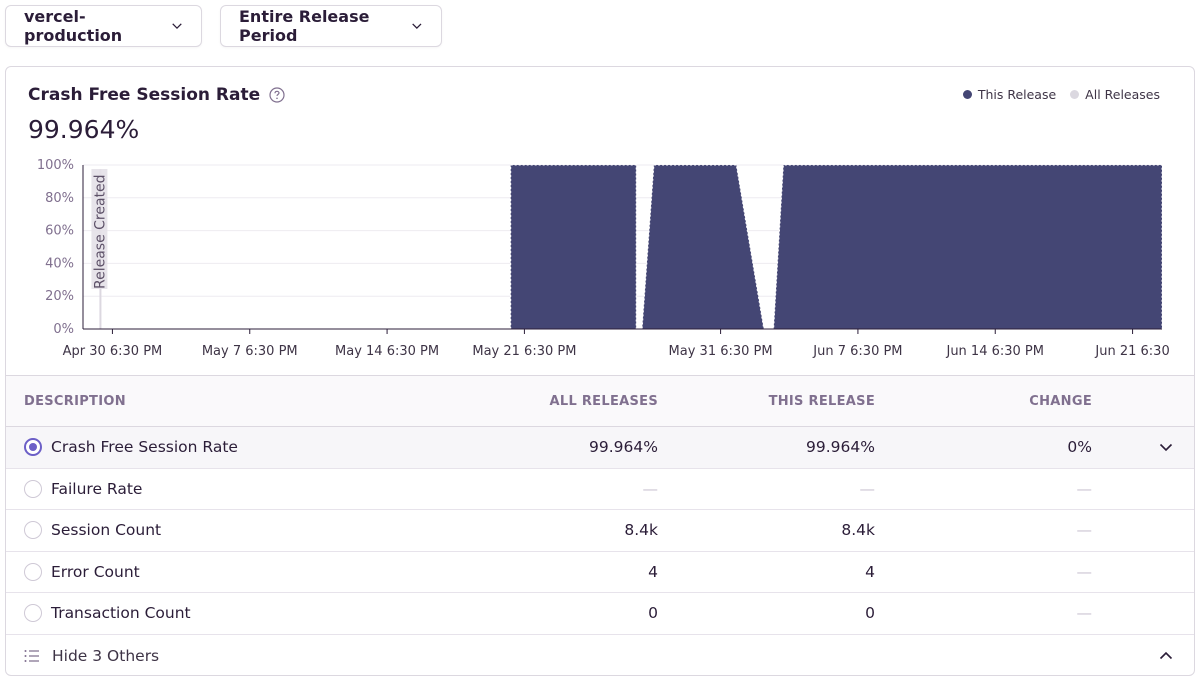 This screenshot has width=1200, height=681. What do you see at coordinates (858, 530) in the screenshot?
I see `this-release-value: 8.4k` at bounding box center [858, 530].